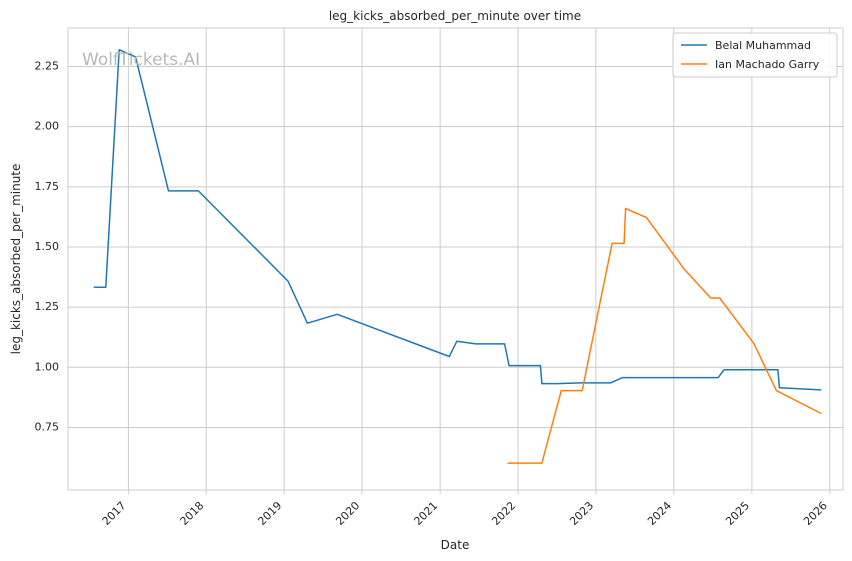 This screenshot has height=561, width=852. What do you see at coordinates (47, 126) in the screenshot?
I see `y-tick-label: 2.00` at bounding box center [47, 126].